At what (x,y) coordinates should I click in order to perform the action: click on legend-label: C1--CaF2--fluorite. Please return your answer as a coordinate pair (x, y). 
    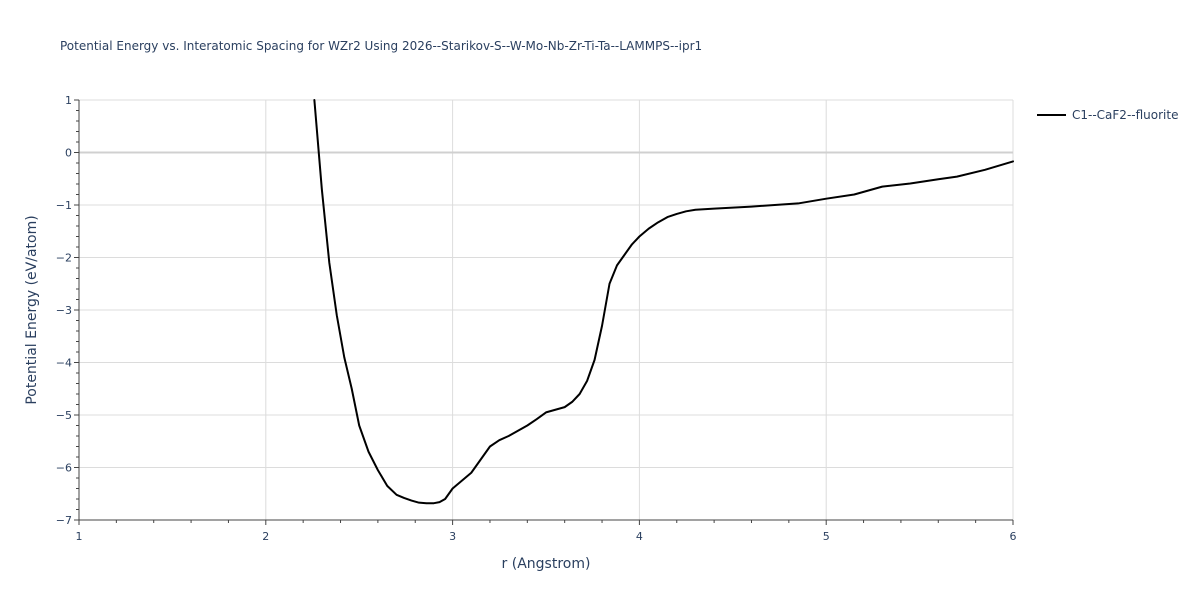
    Looking at the image, I should click on (1125, 115).